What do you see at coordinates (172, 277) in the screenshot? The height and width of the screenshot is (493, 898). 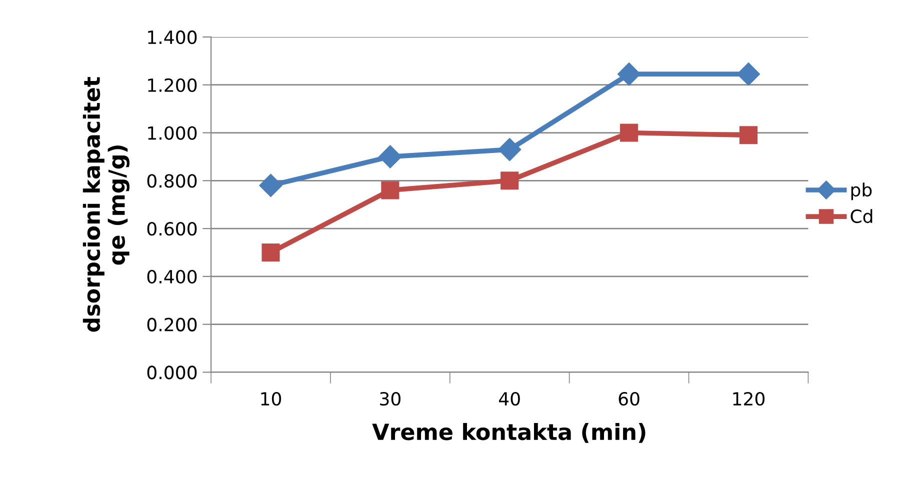 I see `y-tick-label: 0.400` at bounding box center [172, 277].